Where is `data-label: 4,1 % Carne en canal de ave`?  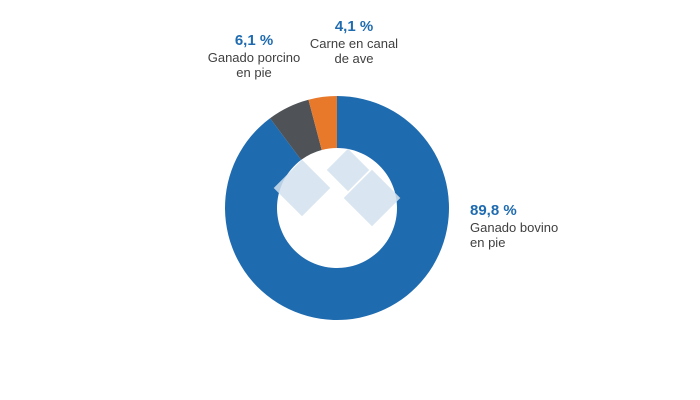 data-label: 4,1 % Carne en canal de ave is located at coordinates (354, 42).